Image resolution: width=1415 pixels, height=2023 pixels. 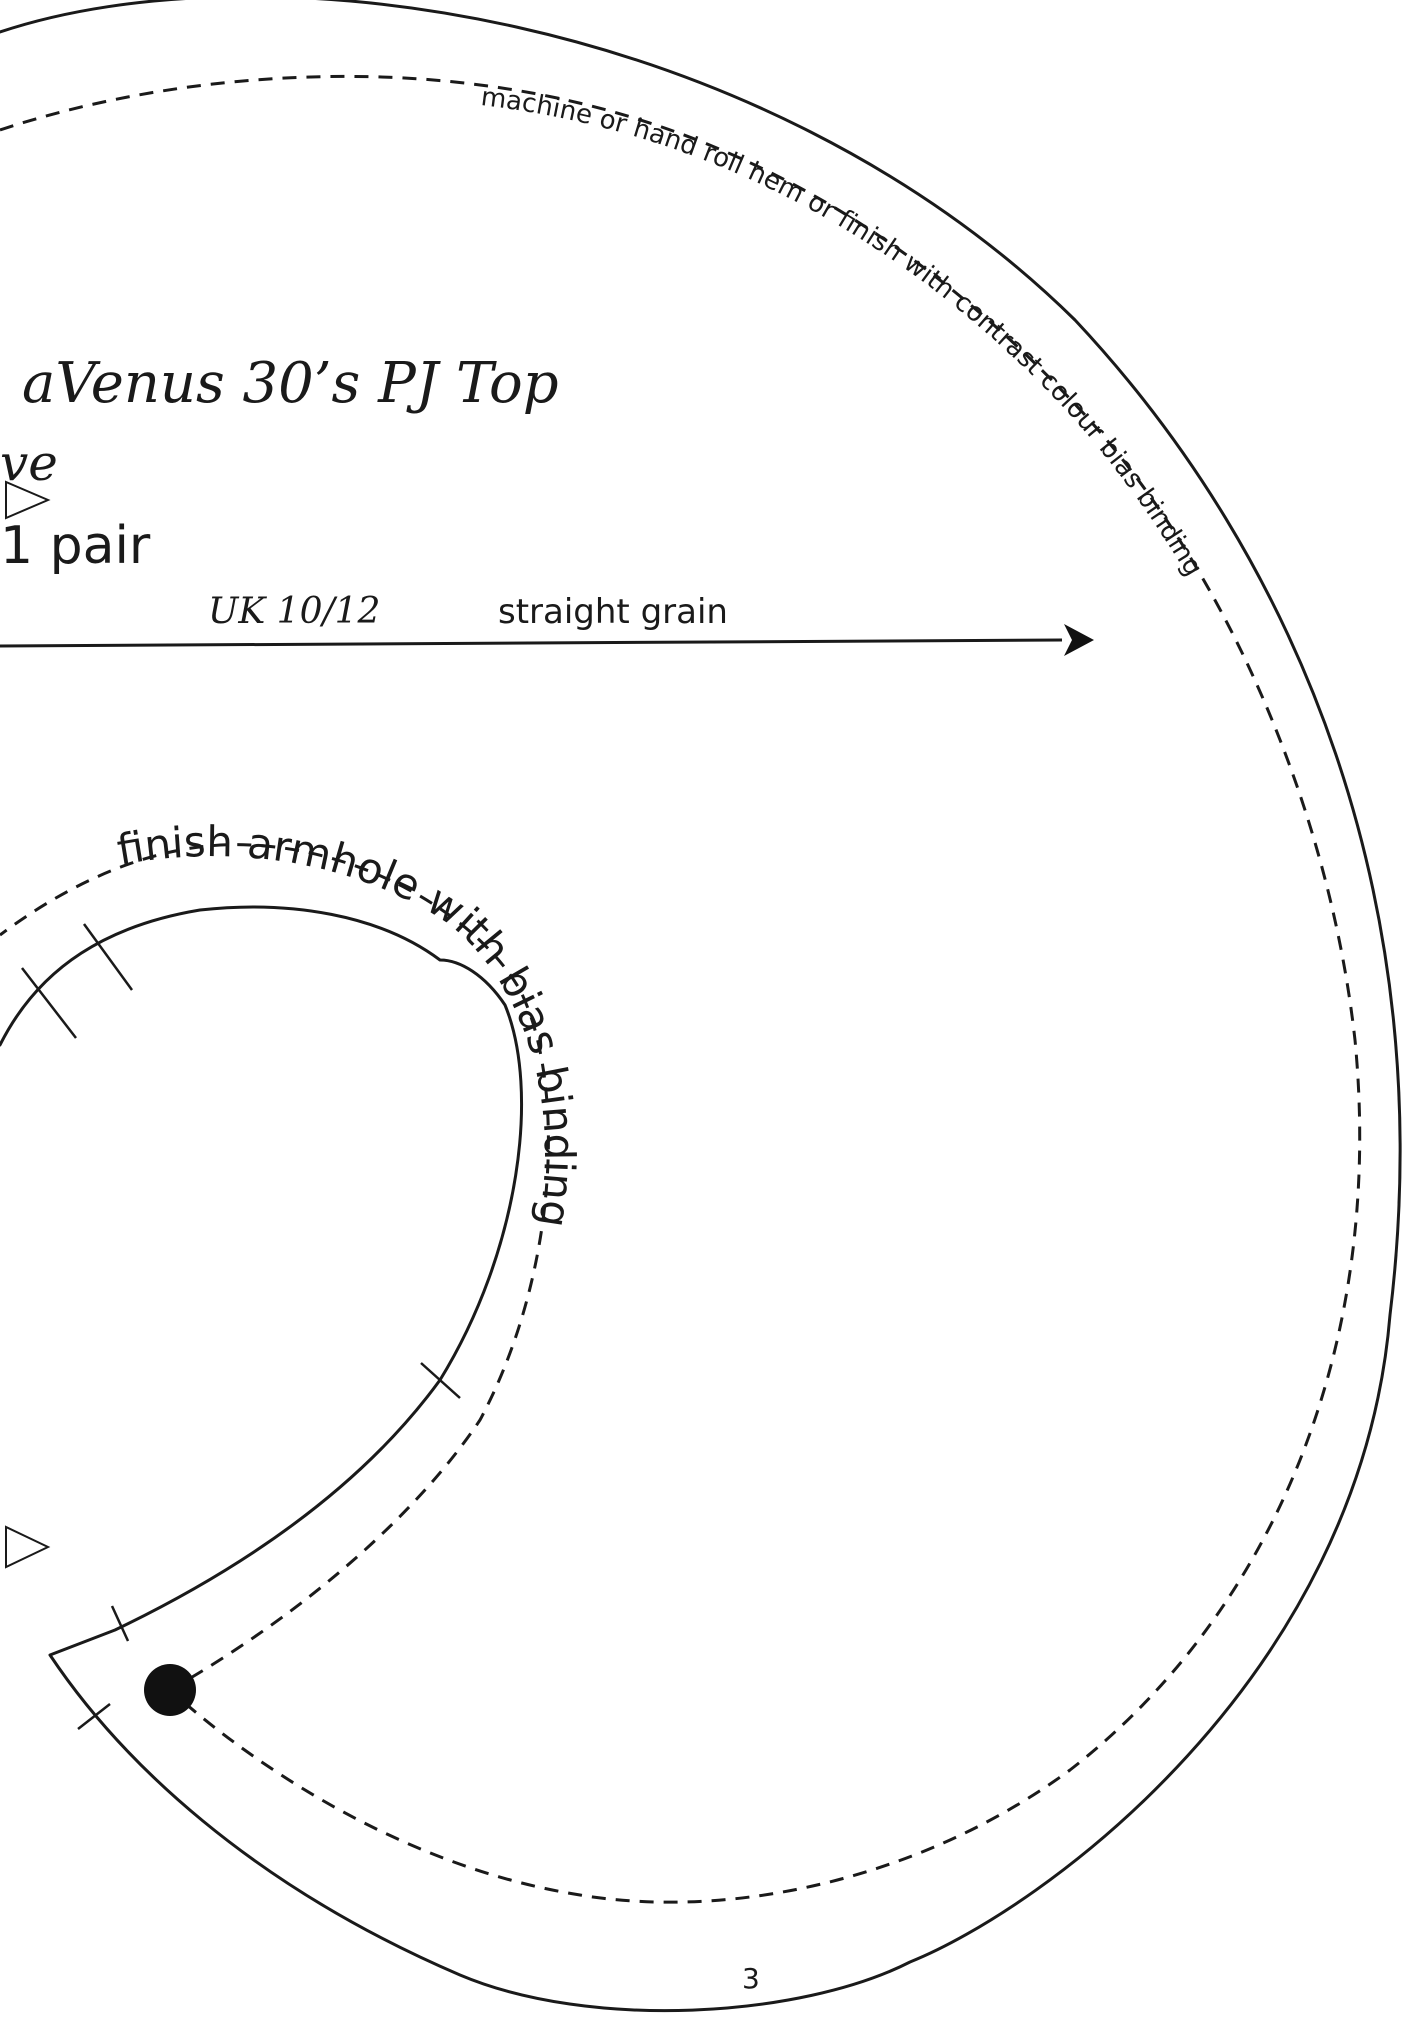 I want to click on size-label: UK 10/12, so click(x=294, y=611).